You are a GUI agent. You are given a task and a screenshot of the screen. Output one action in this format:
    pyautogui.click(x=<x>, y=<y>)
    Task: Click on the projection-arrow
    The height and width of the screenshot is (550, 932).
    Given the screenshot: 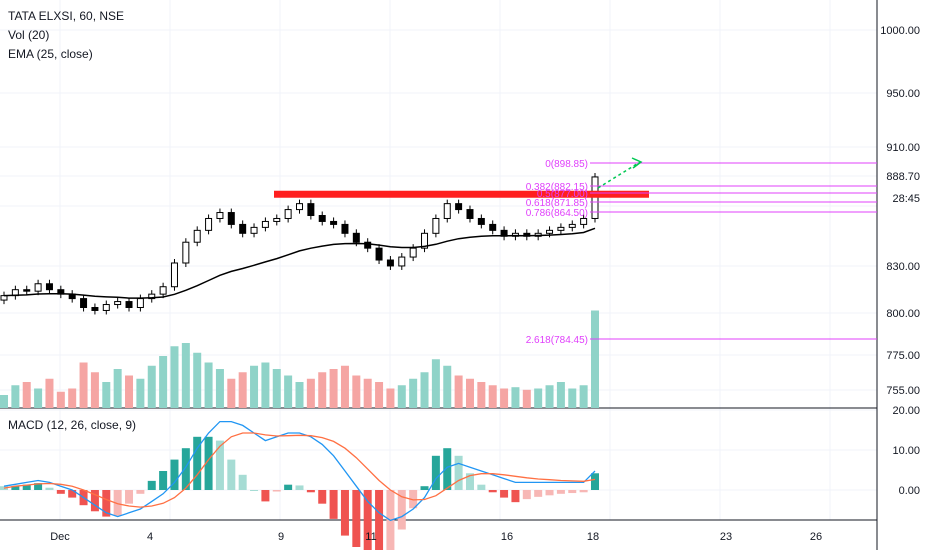 What is the action you would take?
    pyautogui.click(x=619, y=175)
    